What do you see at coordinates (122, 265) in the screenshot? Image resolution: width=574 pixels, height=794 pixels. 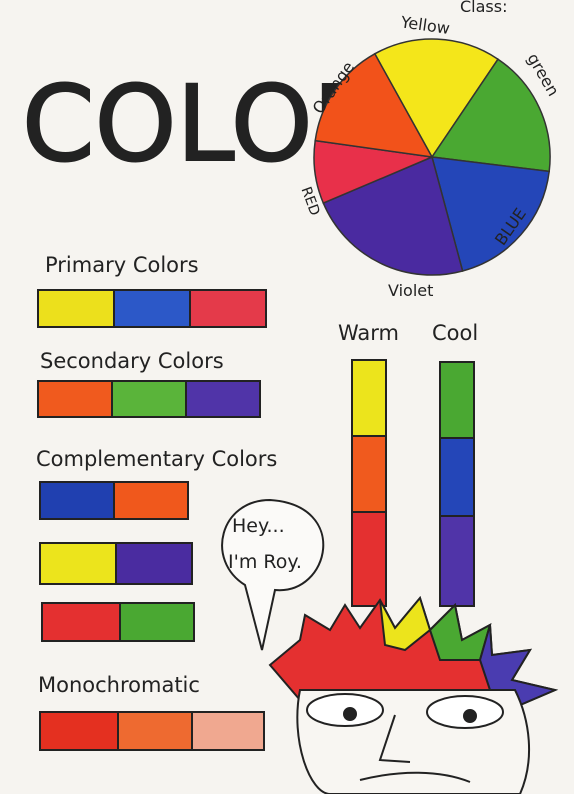 I see `section-label: Primary Colors` at bounding box center [122, 265].